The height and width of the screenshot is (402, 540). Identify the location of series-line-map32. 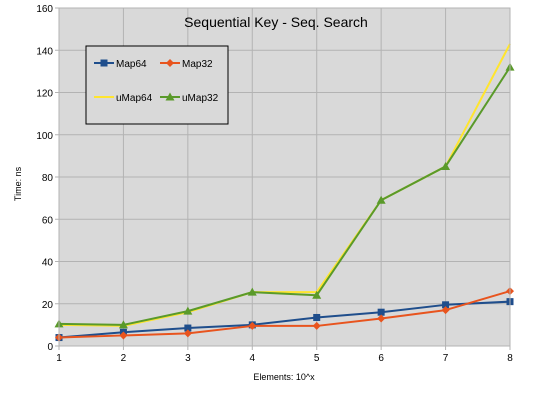
(284, 314).